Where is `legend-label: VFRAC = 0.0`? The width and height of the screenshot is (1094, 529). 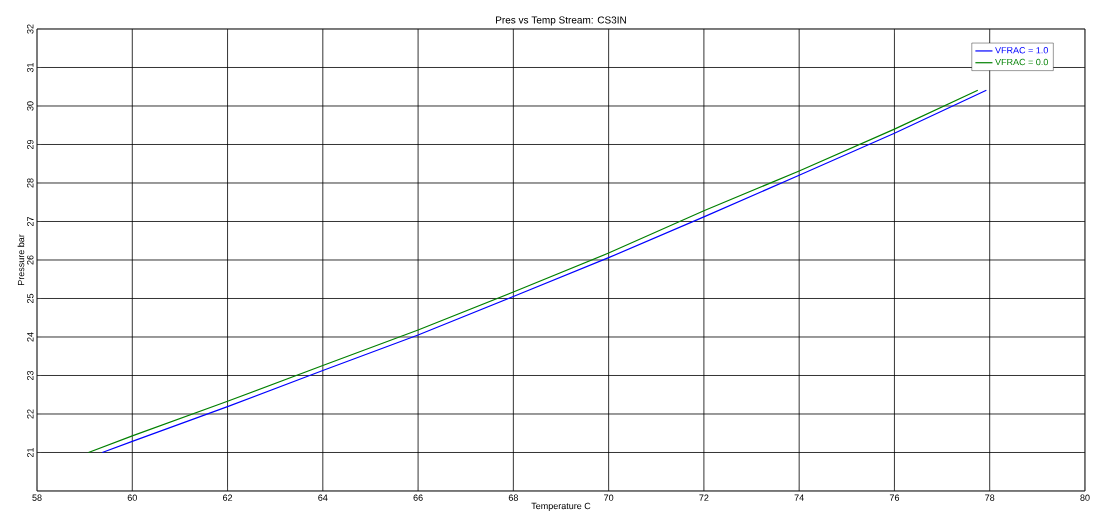
legend-label: VFRAC = 0.0 is located at coordinates (1021, 62).